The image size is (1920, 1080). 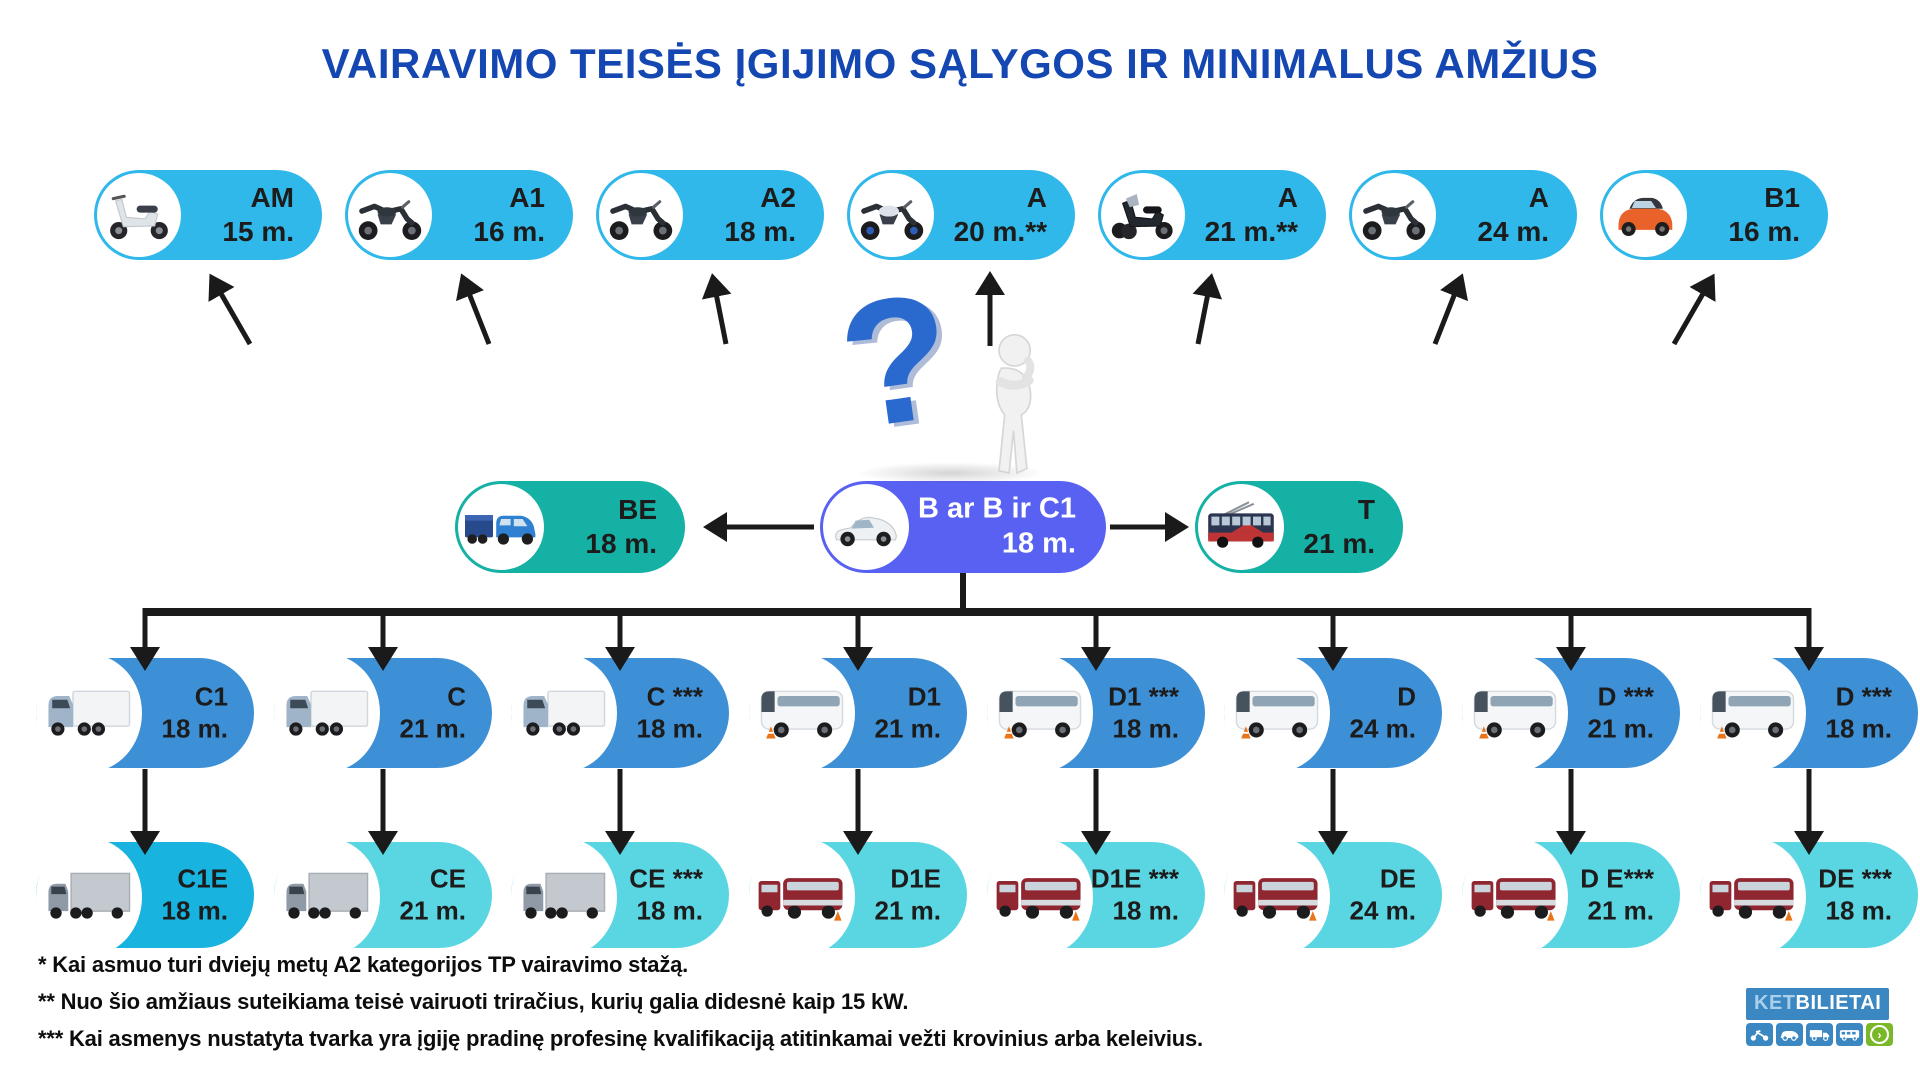 I want to click on category-label: C, so click(x=456, y=696).